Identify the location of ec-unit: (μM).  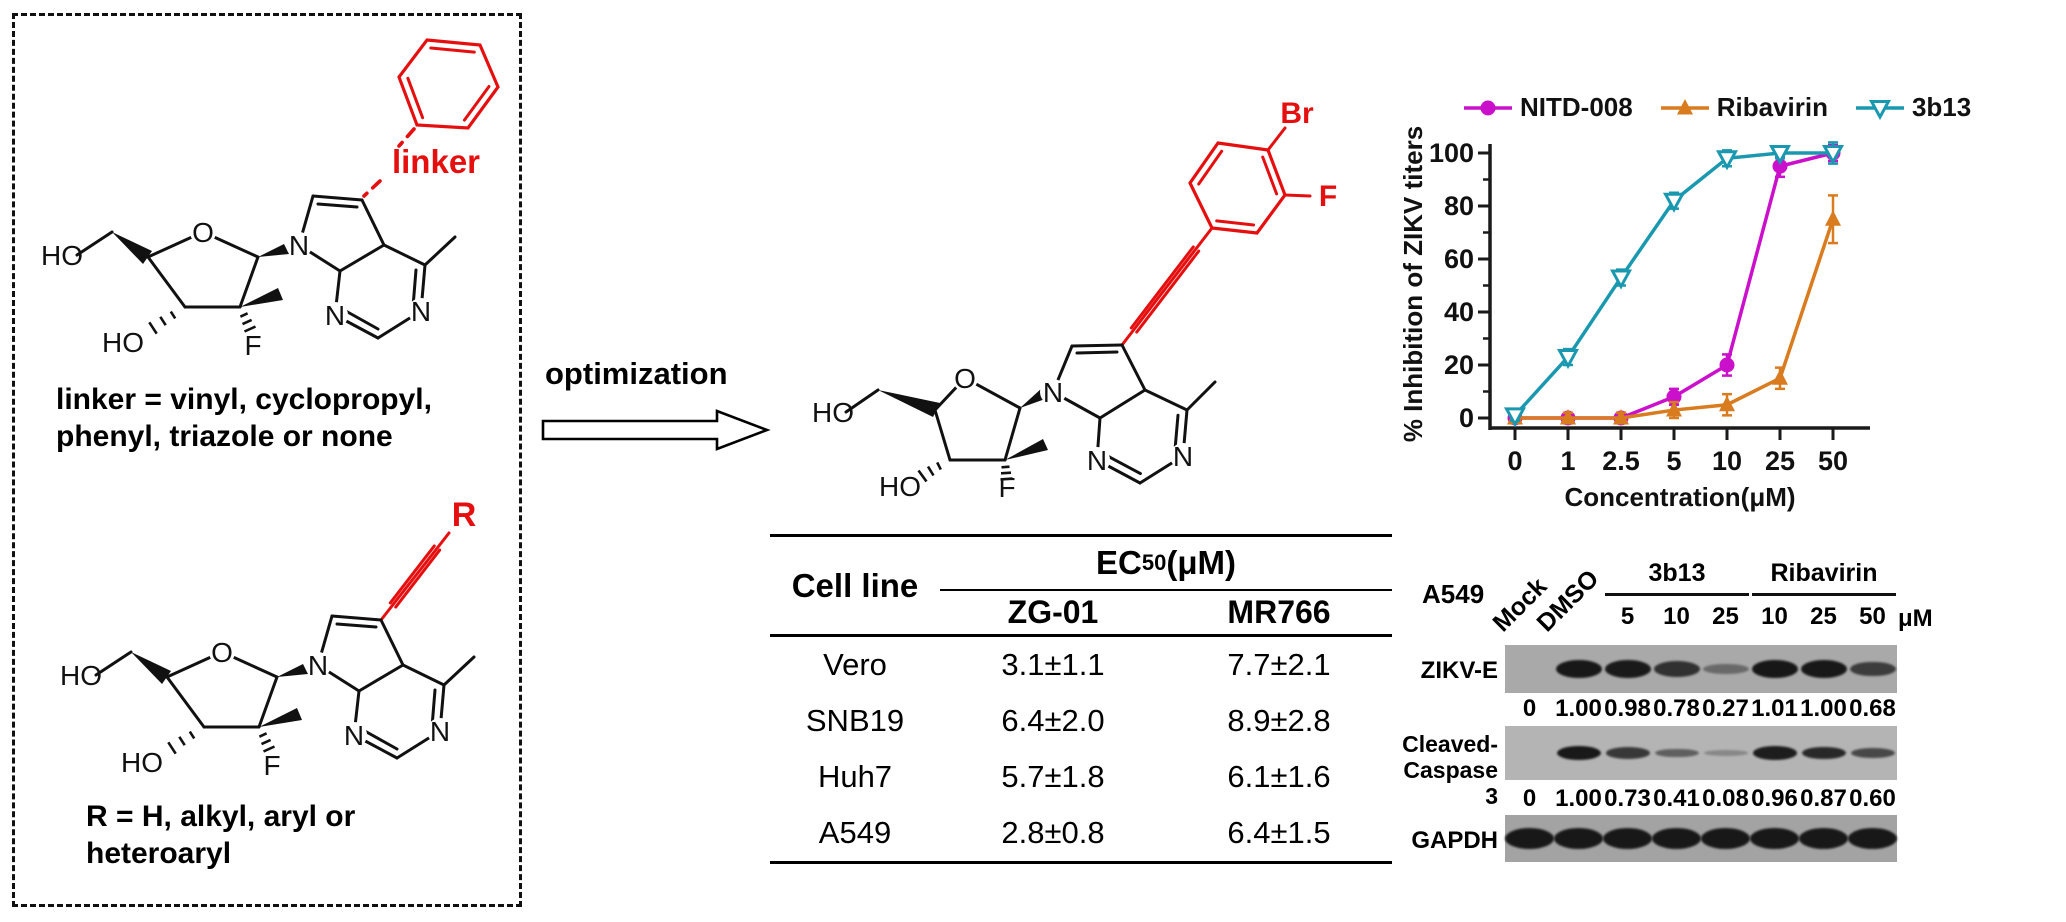
(1201, 562).